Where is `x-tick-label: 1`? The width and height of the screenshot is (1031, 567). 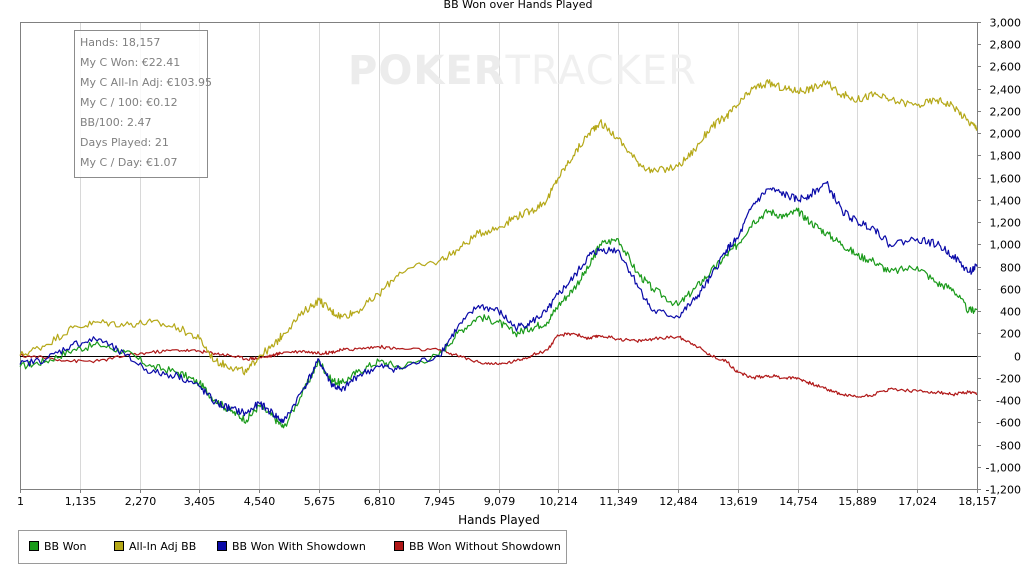
x-tick-label: 1 is located at coordinates (20, 501).